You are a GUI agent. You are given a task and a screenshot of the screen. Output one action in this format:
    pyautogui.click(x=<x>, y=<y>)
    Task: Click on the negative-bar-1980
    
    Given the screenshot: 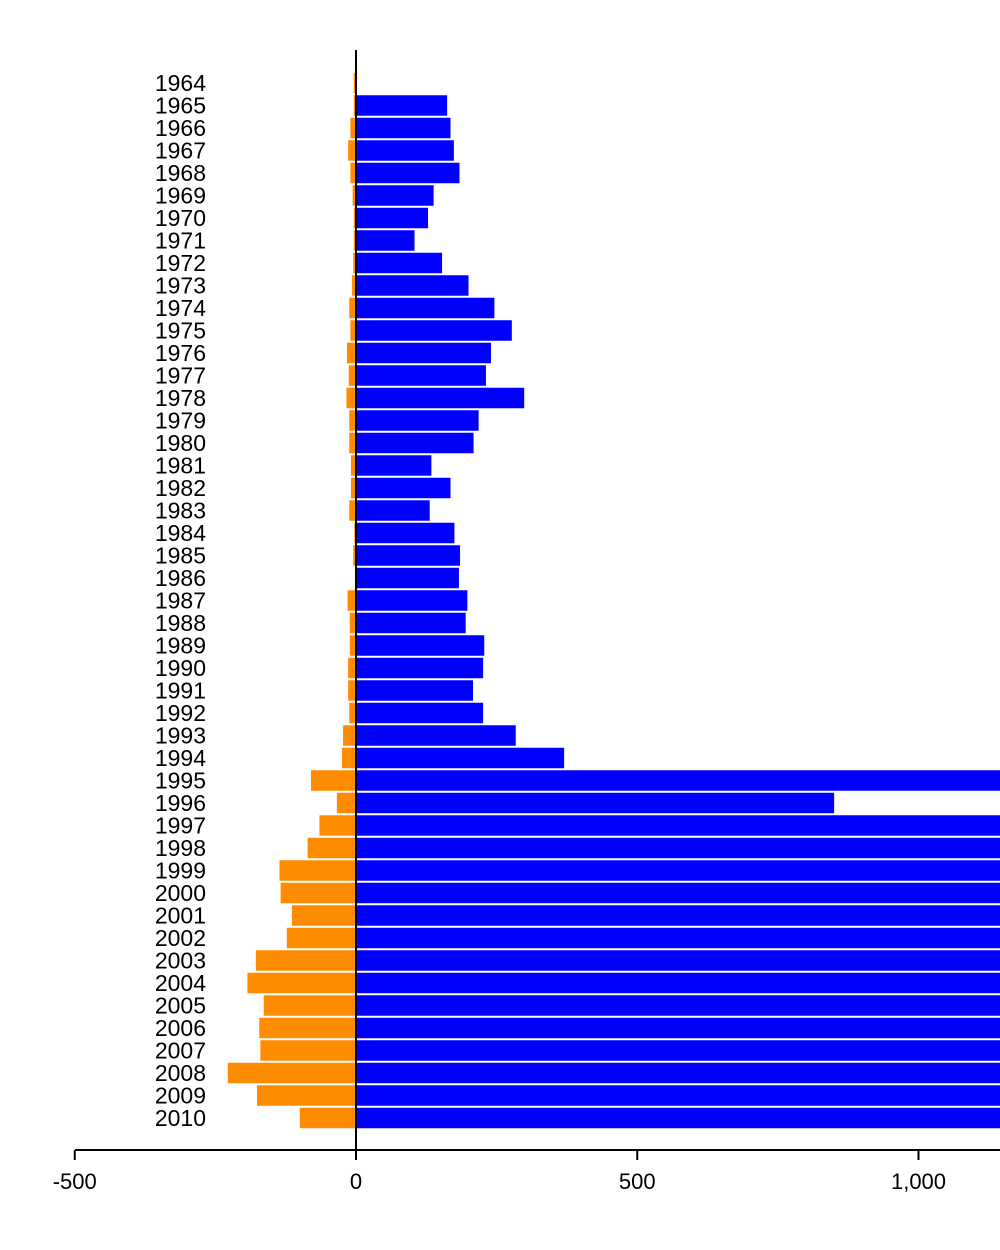 What is the action you would take?
    pyautogui.click(x=352, y=443)
    